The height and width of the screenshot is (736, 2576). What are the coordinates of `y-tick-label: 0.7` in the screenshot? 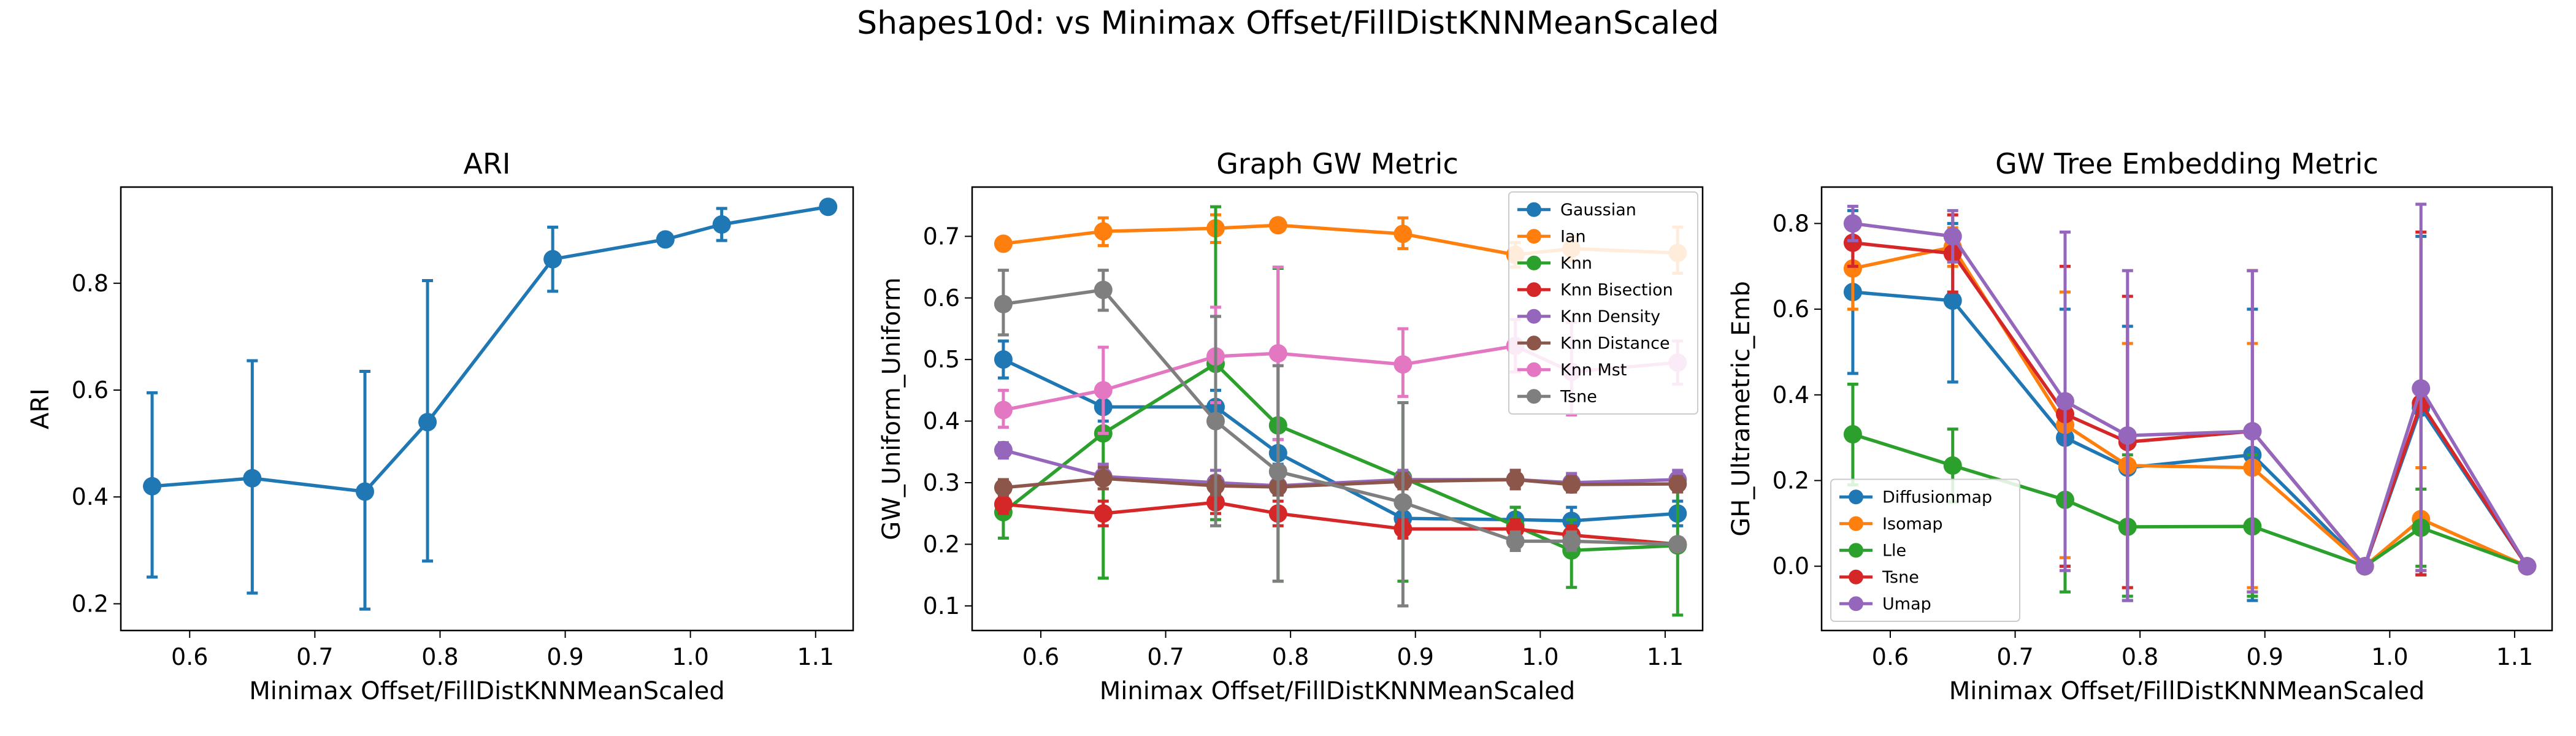 It's located at (941, 236).